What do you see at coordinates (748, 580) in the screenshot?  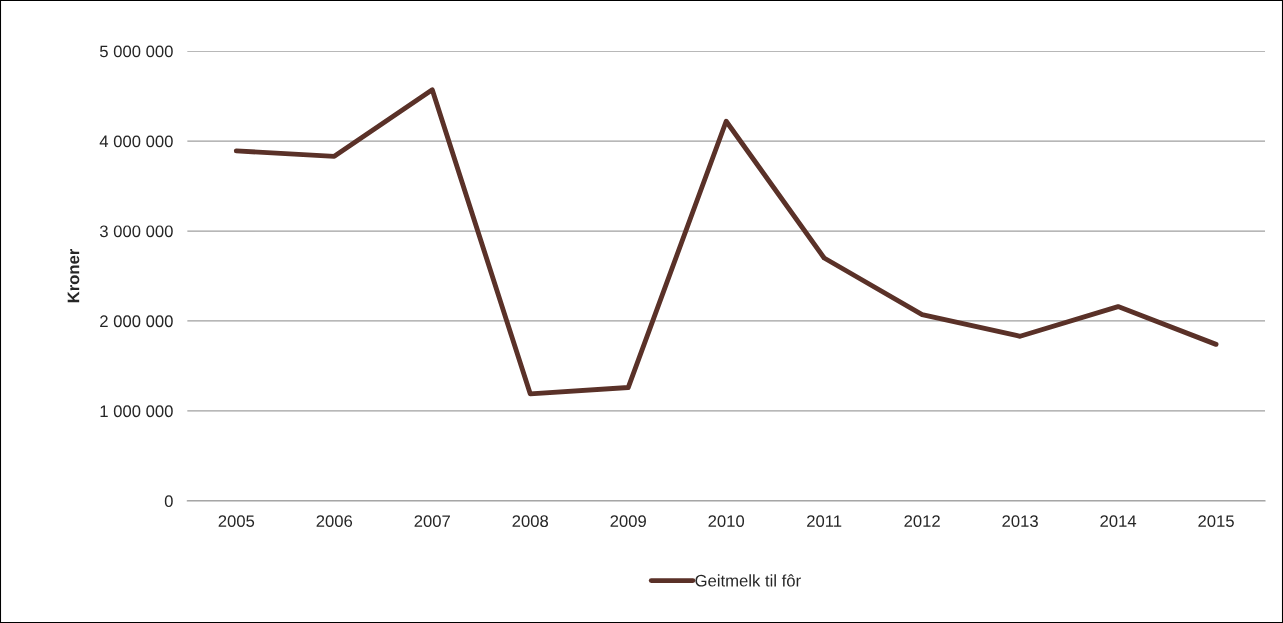 I see `legend-label: Geitmelk til fôr` at bounding box center [748, 580].